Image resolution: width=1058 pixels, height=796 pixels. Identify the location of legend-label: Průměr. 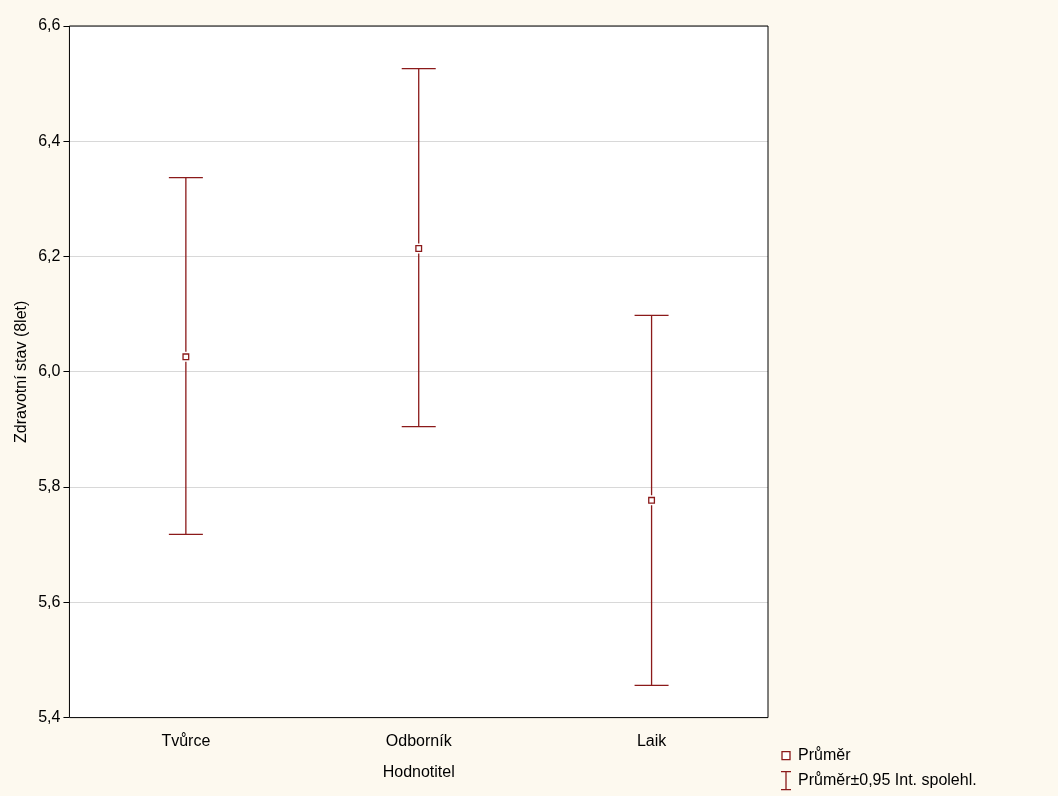
(825, 755).